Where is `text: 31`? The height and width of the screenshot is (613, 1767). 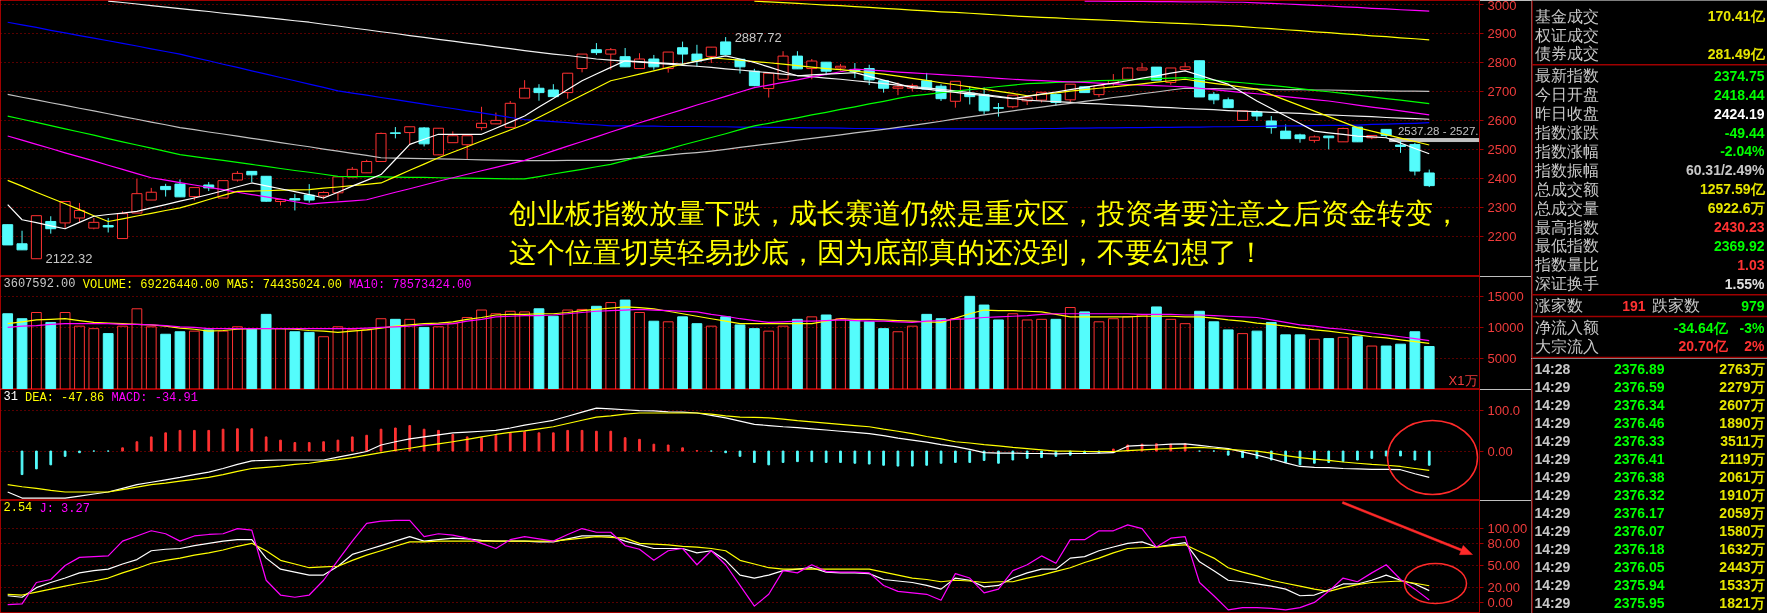 text: 31 is located at coordinates (10, 396).